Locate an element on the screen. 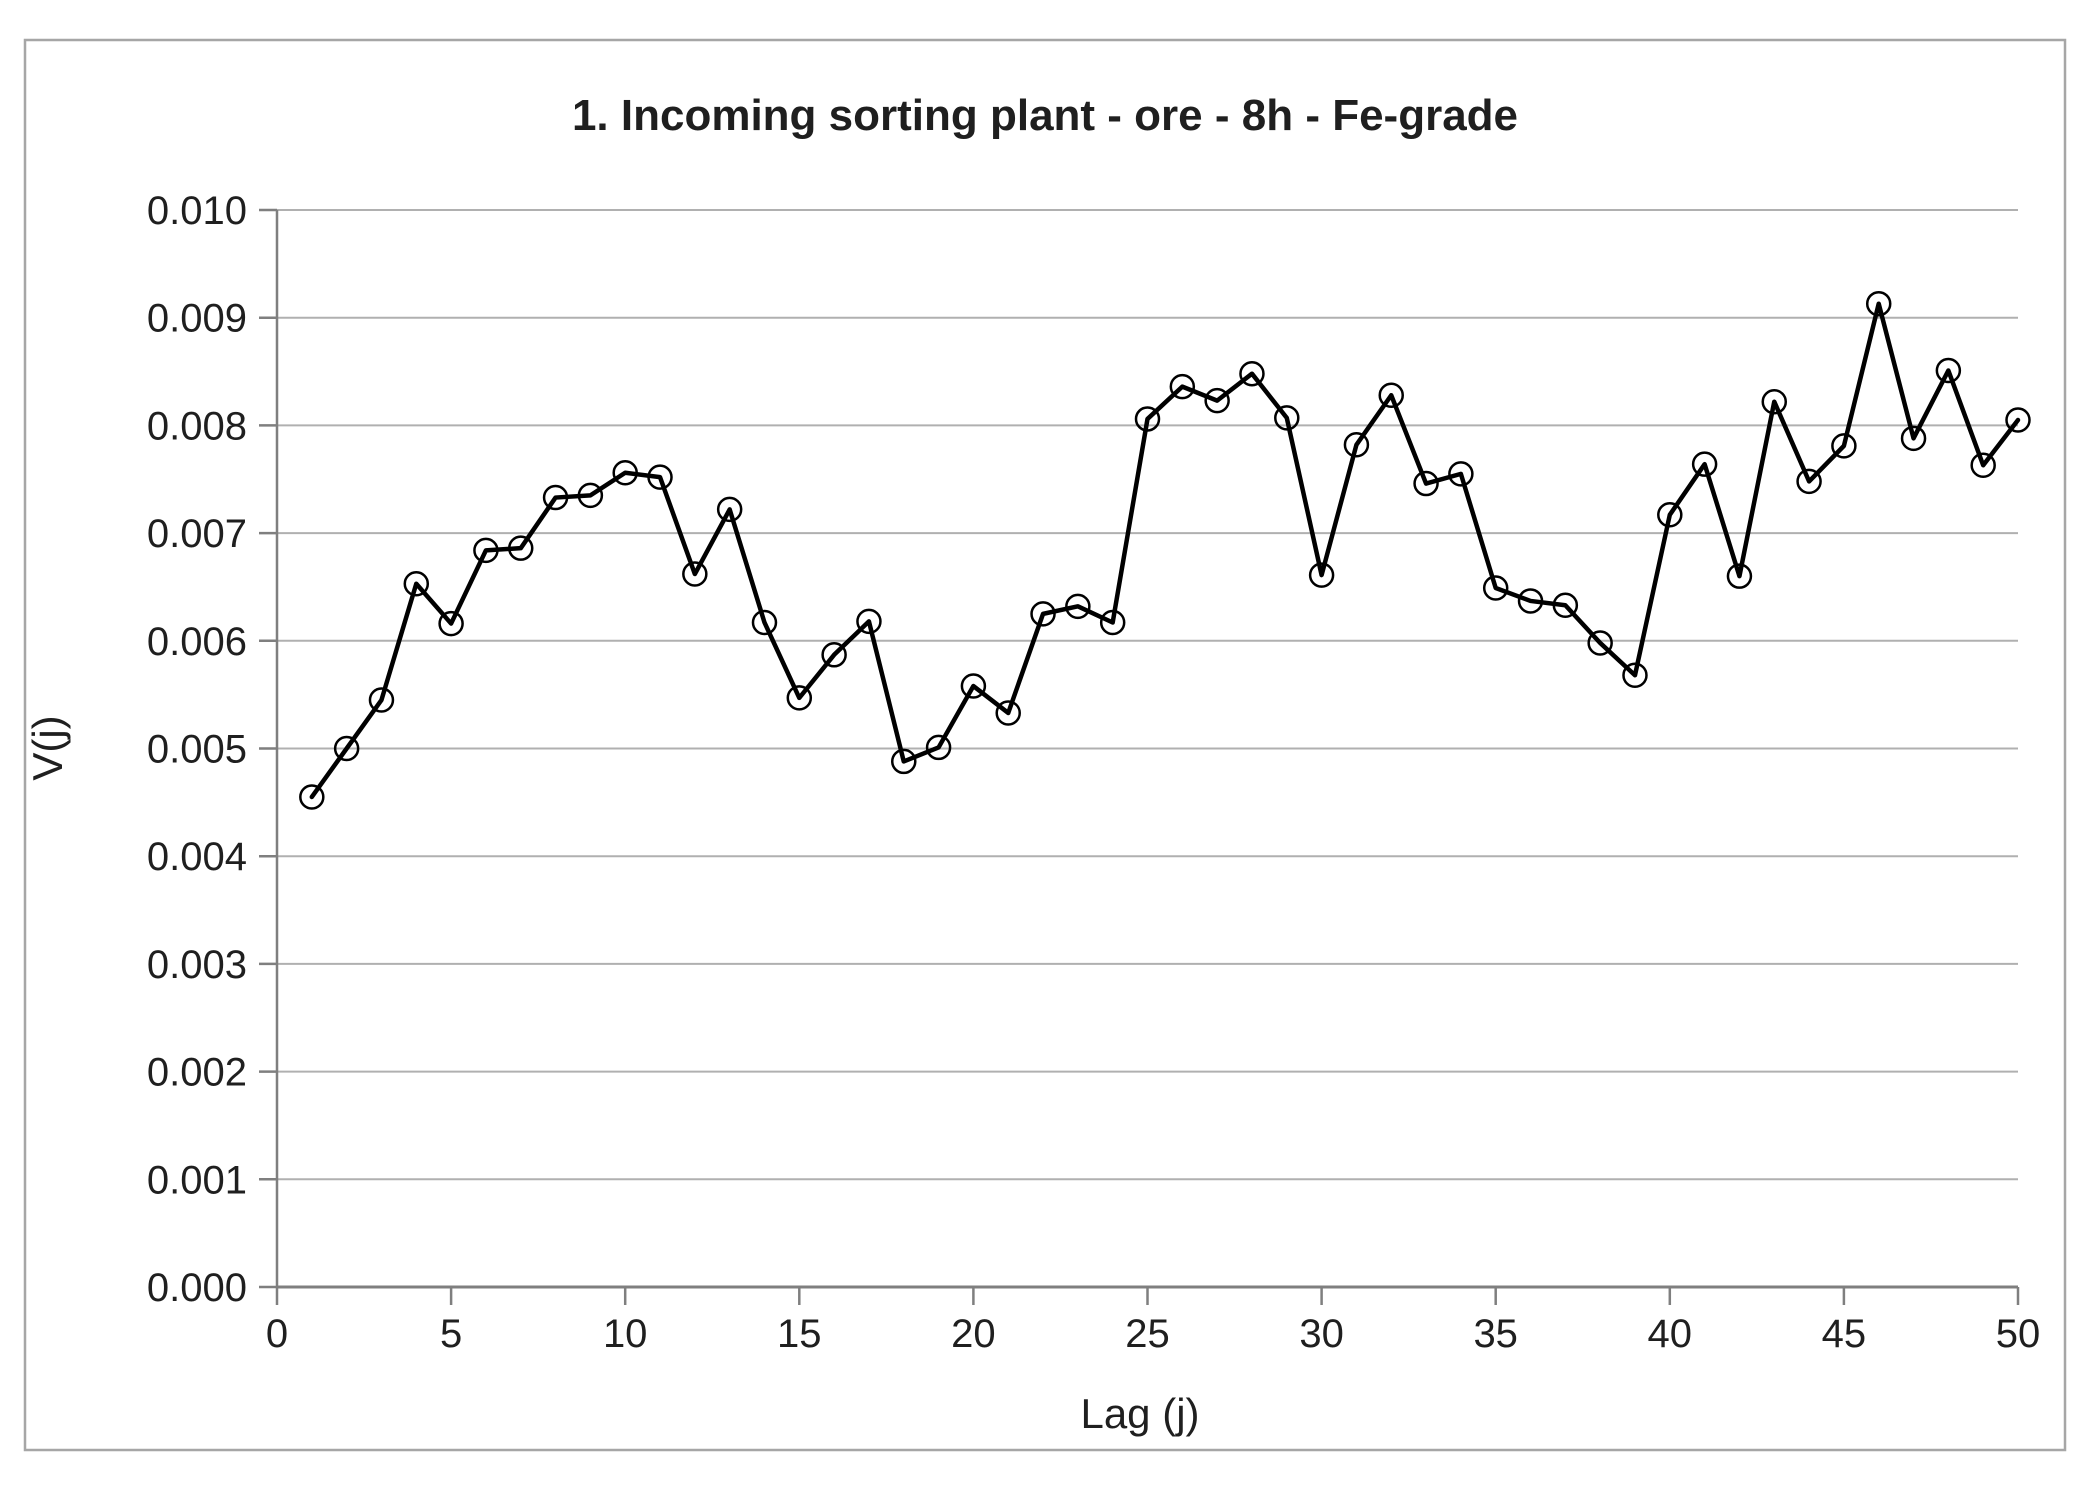  x-axis-title: Lag (j) is located at coordinates (1139, 1413).